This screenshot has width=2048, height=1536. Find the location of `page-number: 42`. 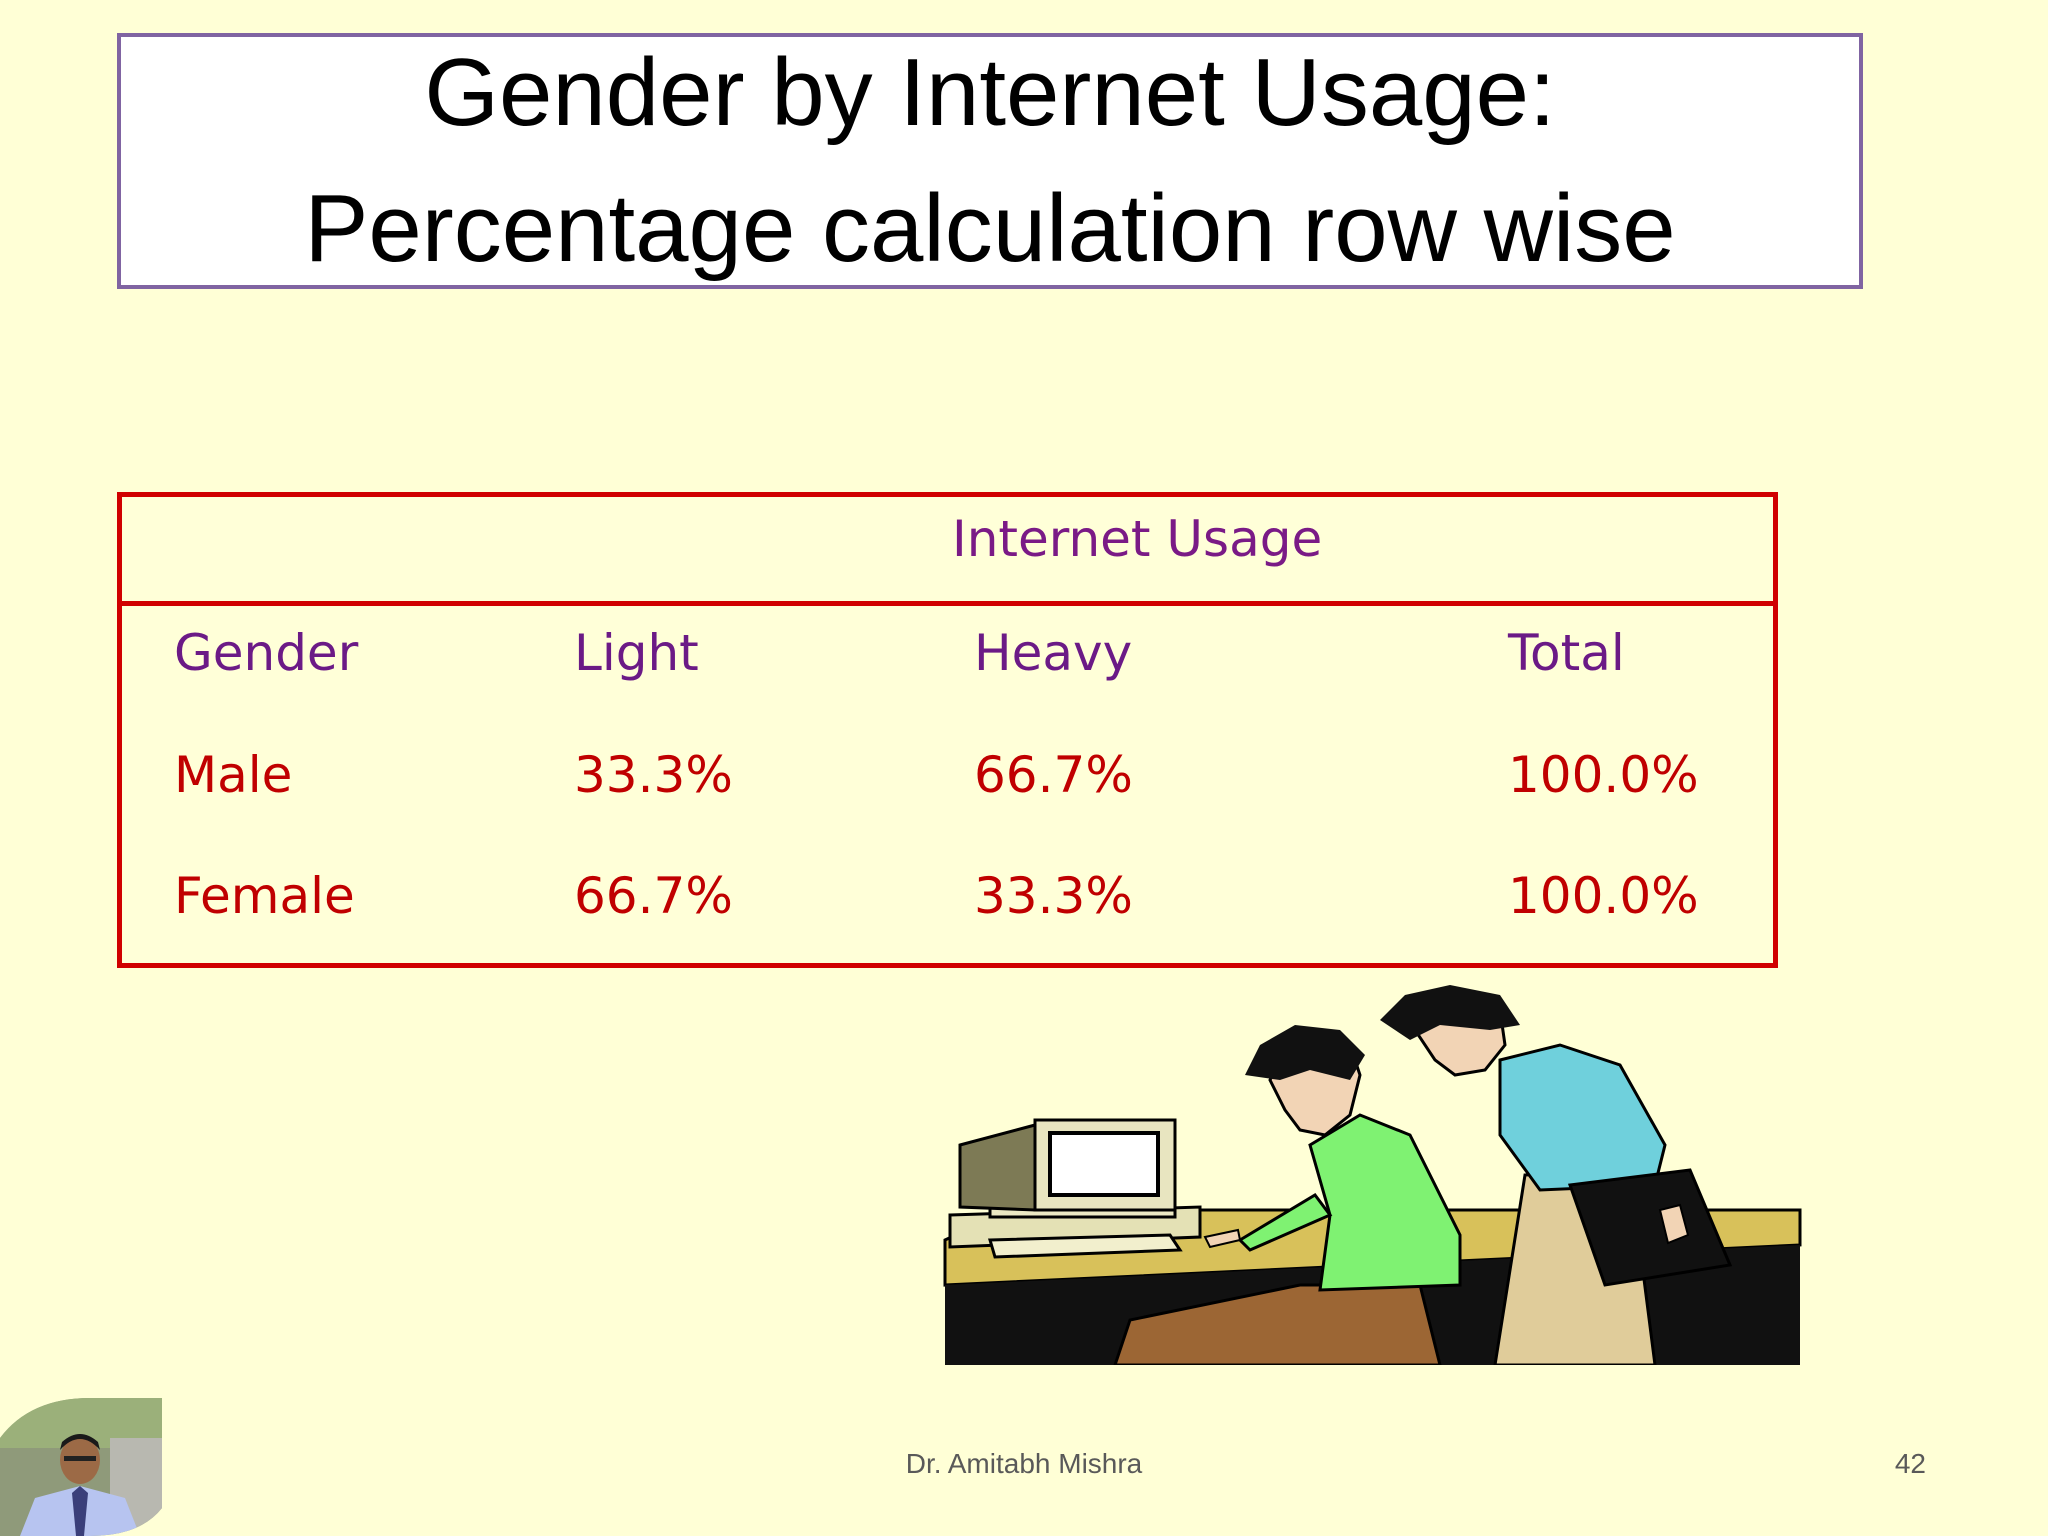

page-number: 42 is located at coordinates (1910, 1463).